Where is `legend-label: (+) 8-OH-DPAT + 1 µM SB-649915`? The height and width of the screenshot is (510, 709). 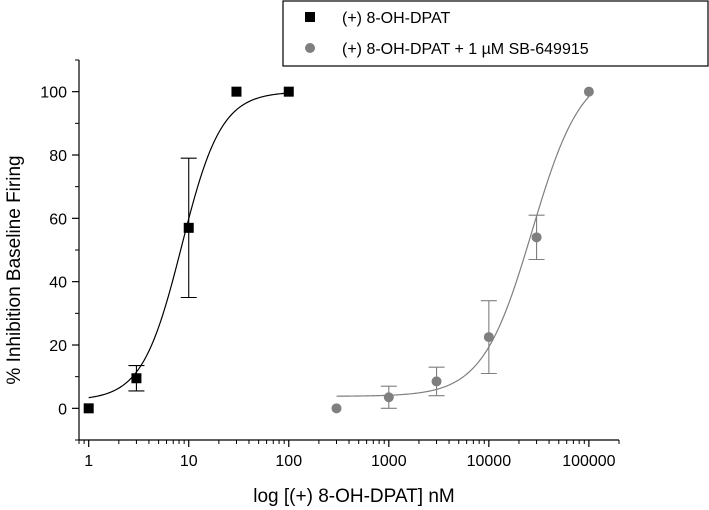
legend-label: (+) 8-OH-DPAT + 1 µM SB-649915 is located at coordinates (465, 49).